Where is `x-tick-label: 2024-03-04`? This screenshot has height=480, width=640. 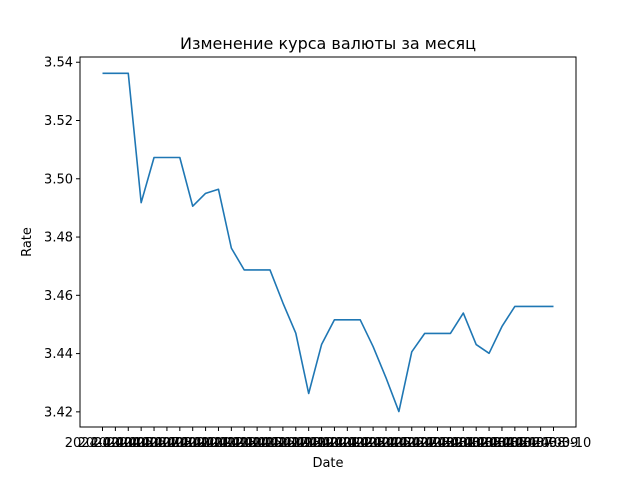 x-tick-label: 2024-03-04 is located at coordinates (476, 443).